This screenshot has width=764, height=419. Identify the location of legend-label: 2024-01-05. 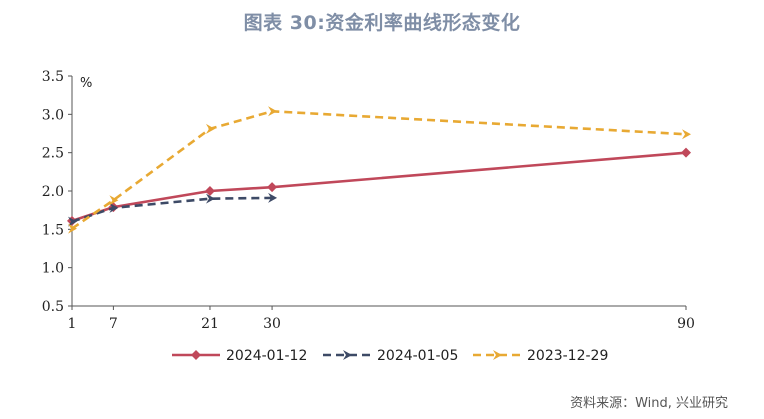
(417, 356).